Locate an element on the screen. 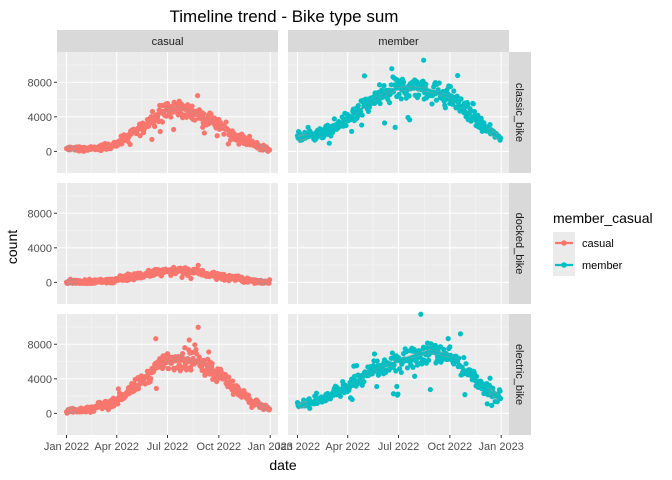 The height and width of the screenshot is (480, 672). facet-strip-label-casual: casual is located at coordinates (168, 42).